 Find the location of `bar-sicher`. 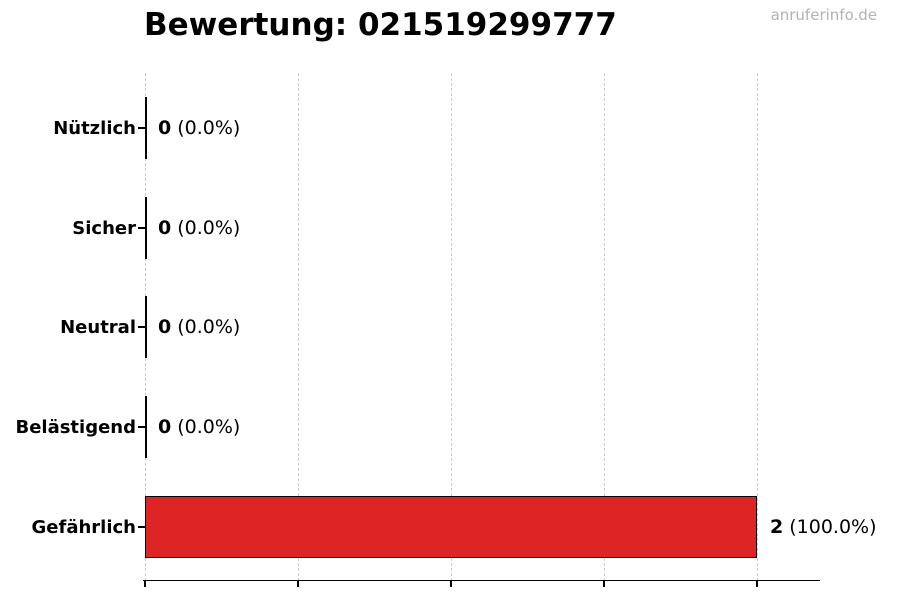

bar-sicher is located at coordinates (146, 228).